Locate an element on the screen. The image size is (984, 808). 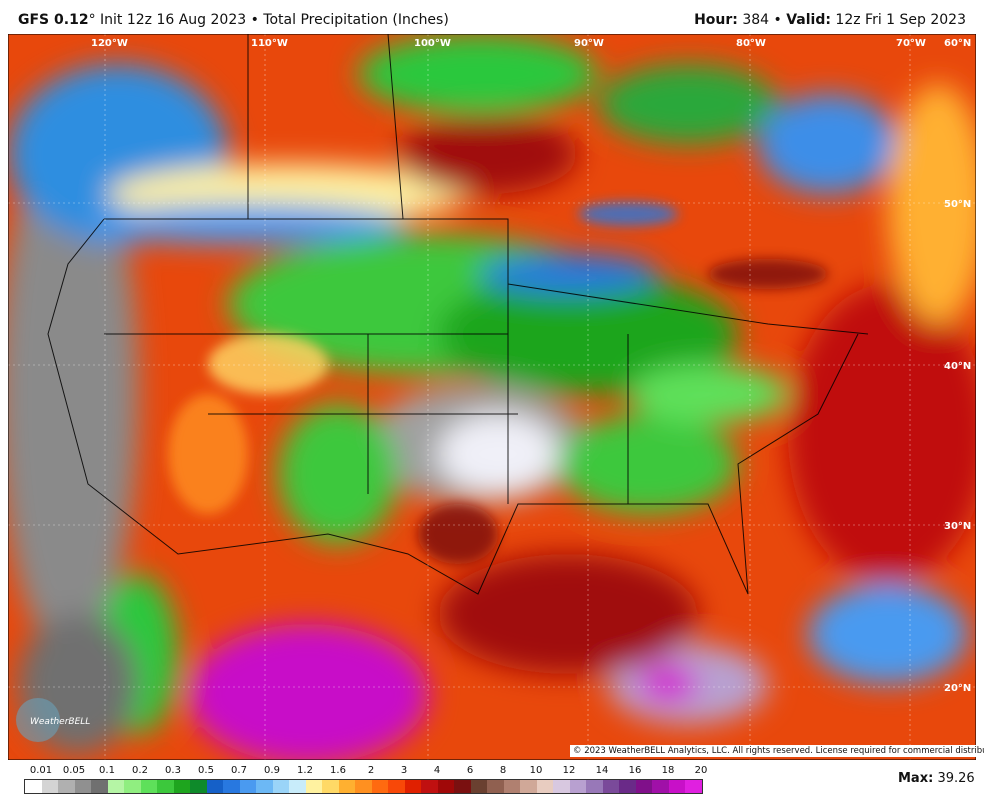
colorbar-label: 0.05 is located at coordinates (74, 770).